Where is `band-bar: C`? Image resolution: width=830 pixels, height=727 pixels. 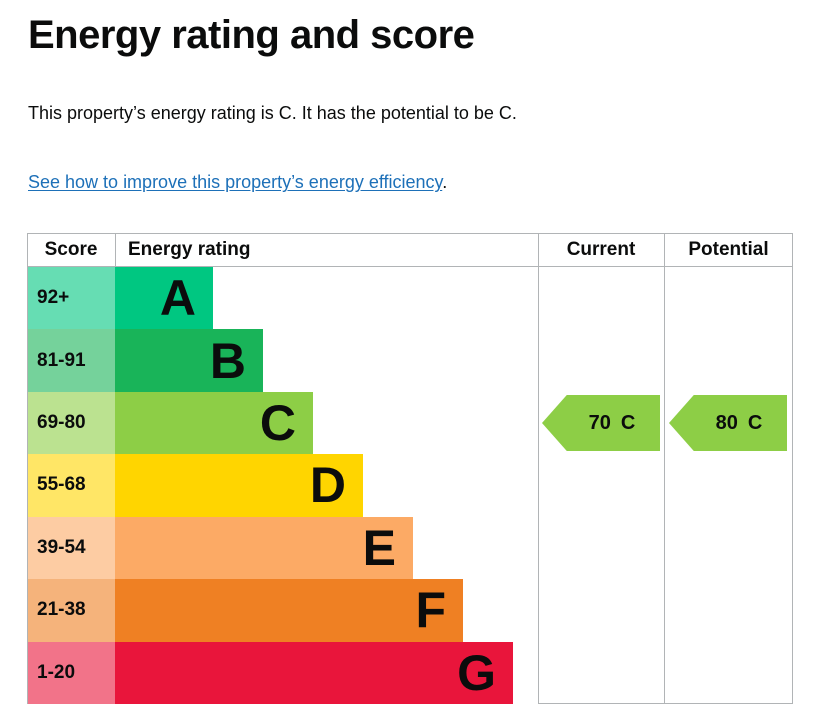 band-bar: C is located at coordinates (214, 423).